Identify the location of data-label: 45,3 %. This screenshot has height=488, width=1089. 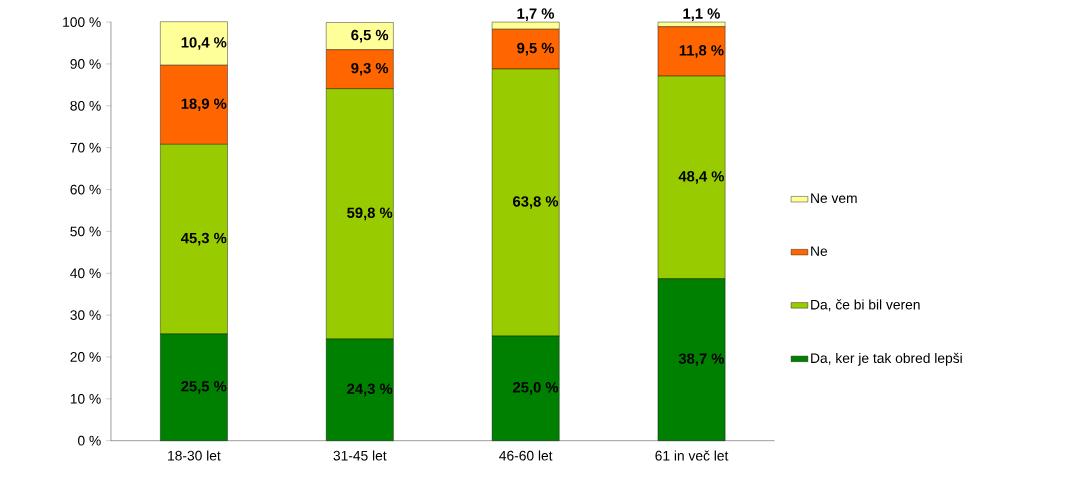
(203, 239).